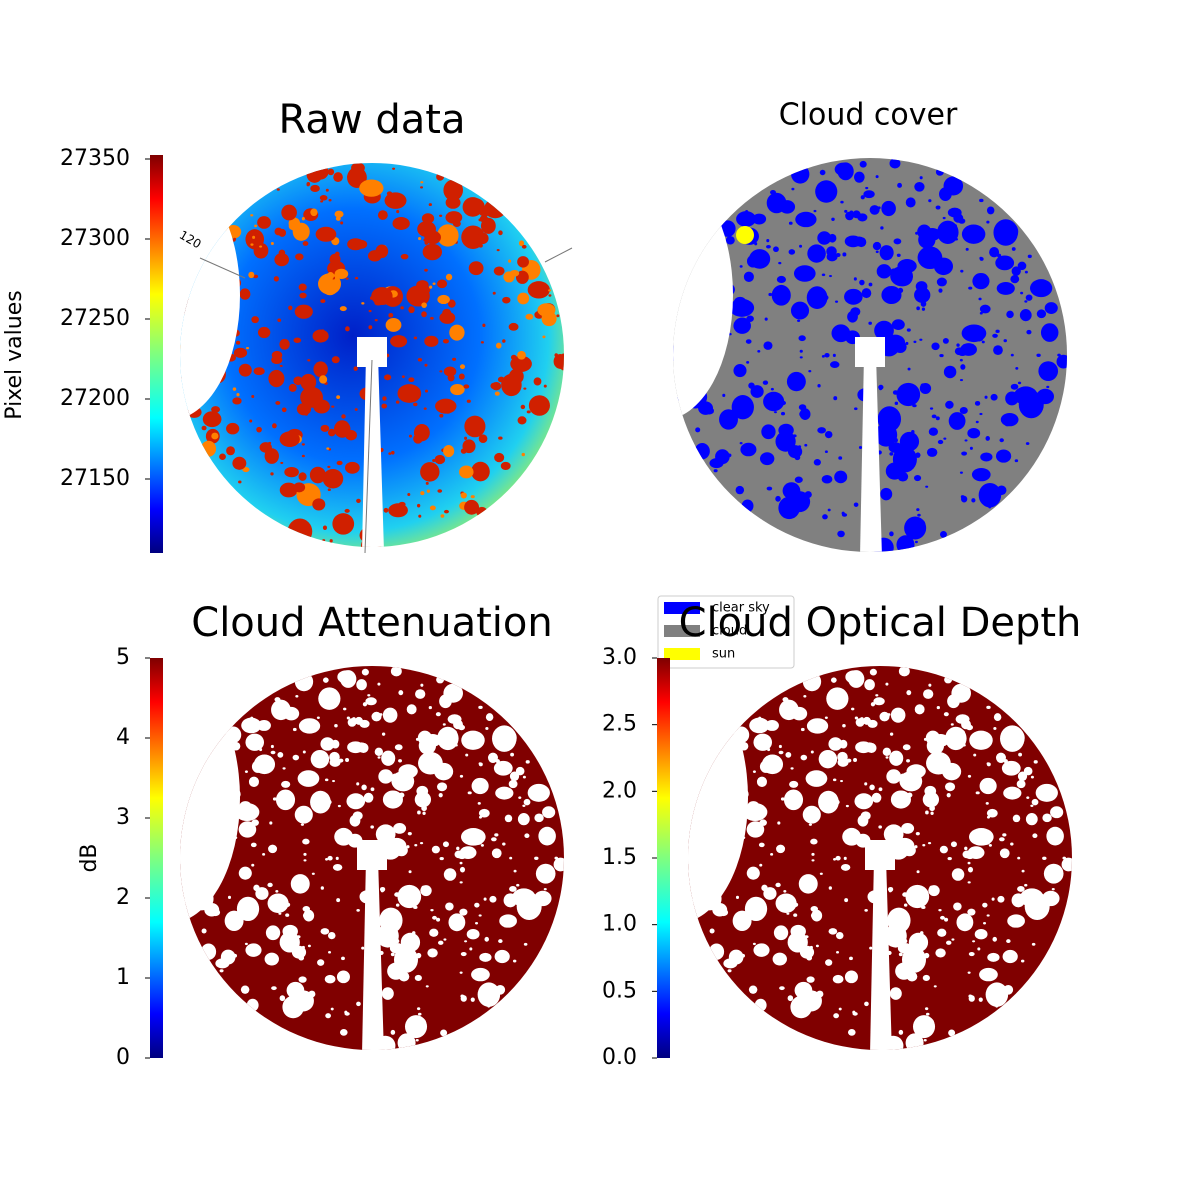  I want to click on image-body, so click(880, 858).